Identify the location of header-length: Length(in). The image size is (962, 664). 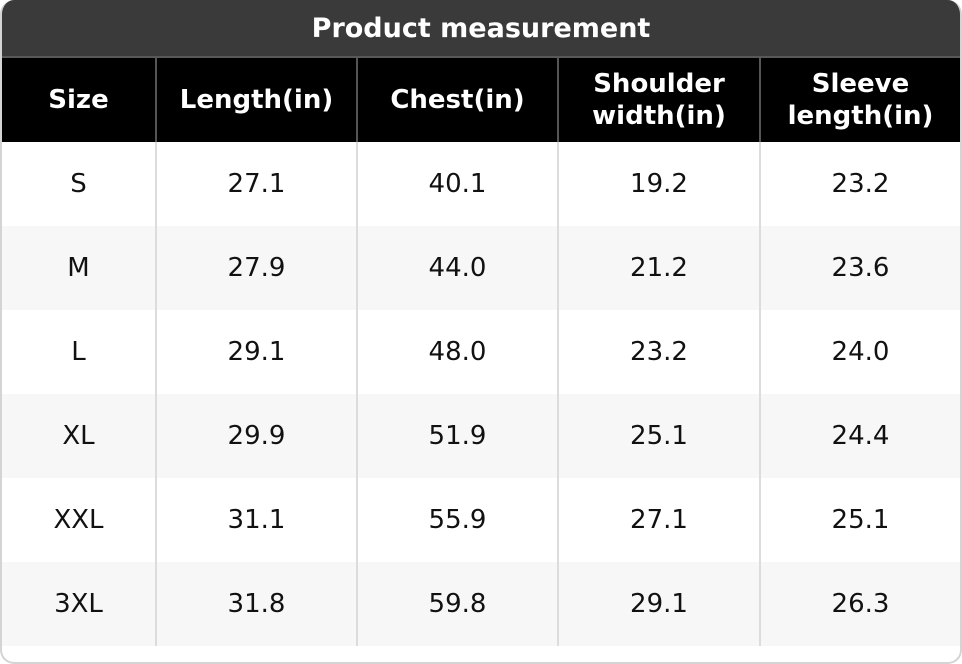
(256, 100).